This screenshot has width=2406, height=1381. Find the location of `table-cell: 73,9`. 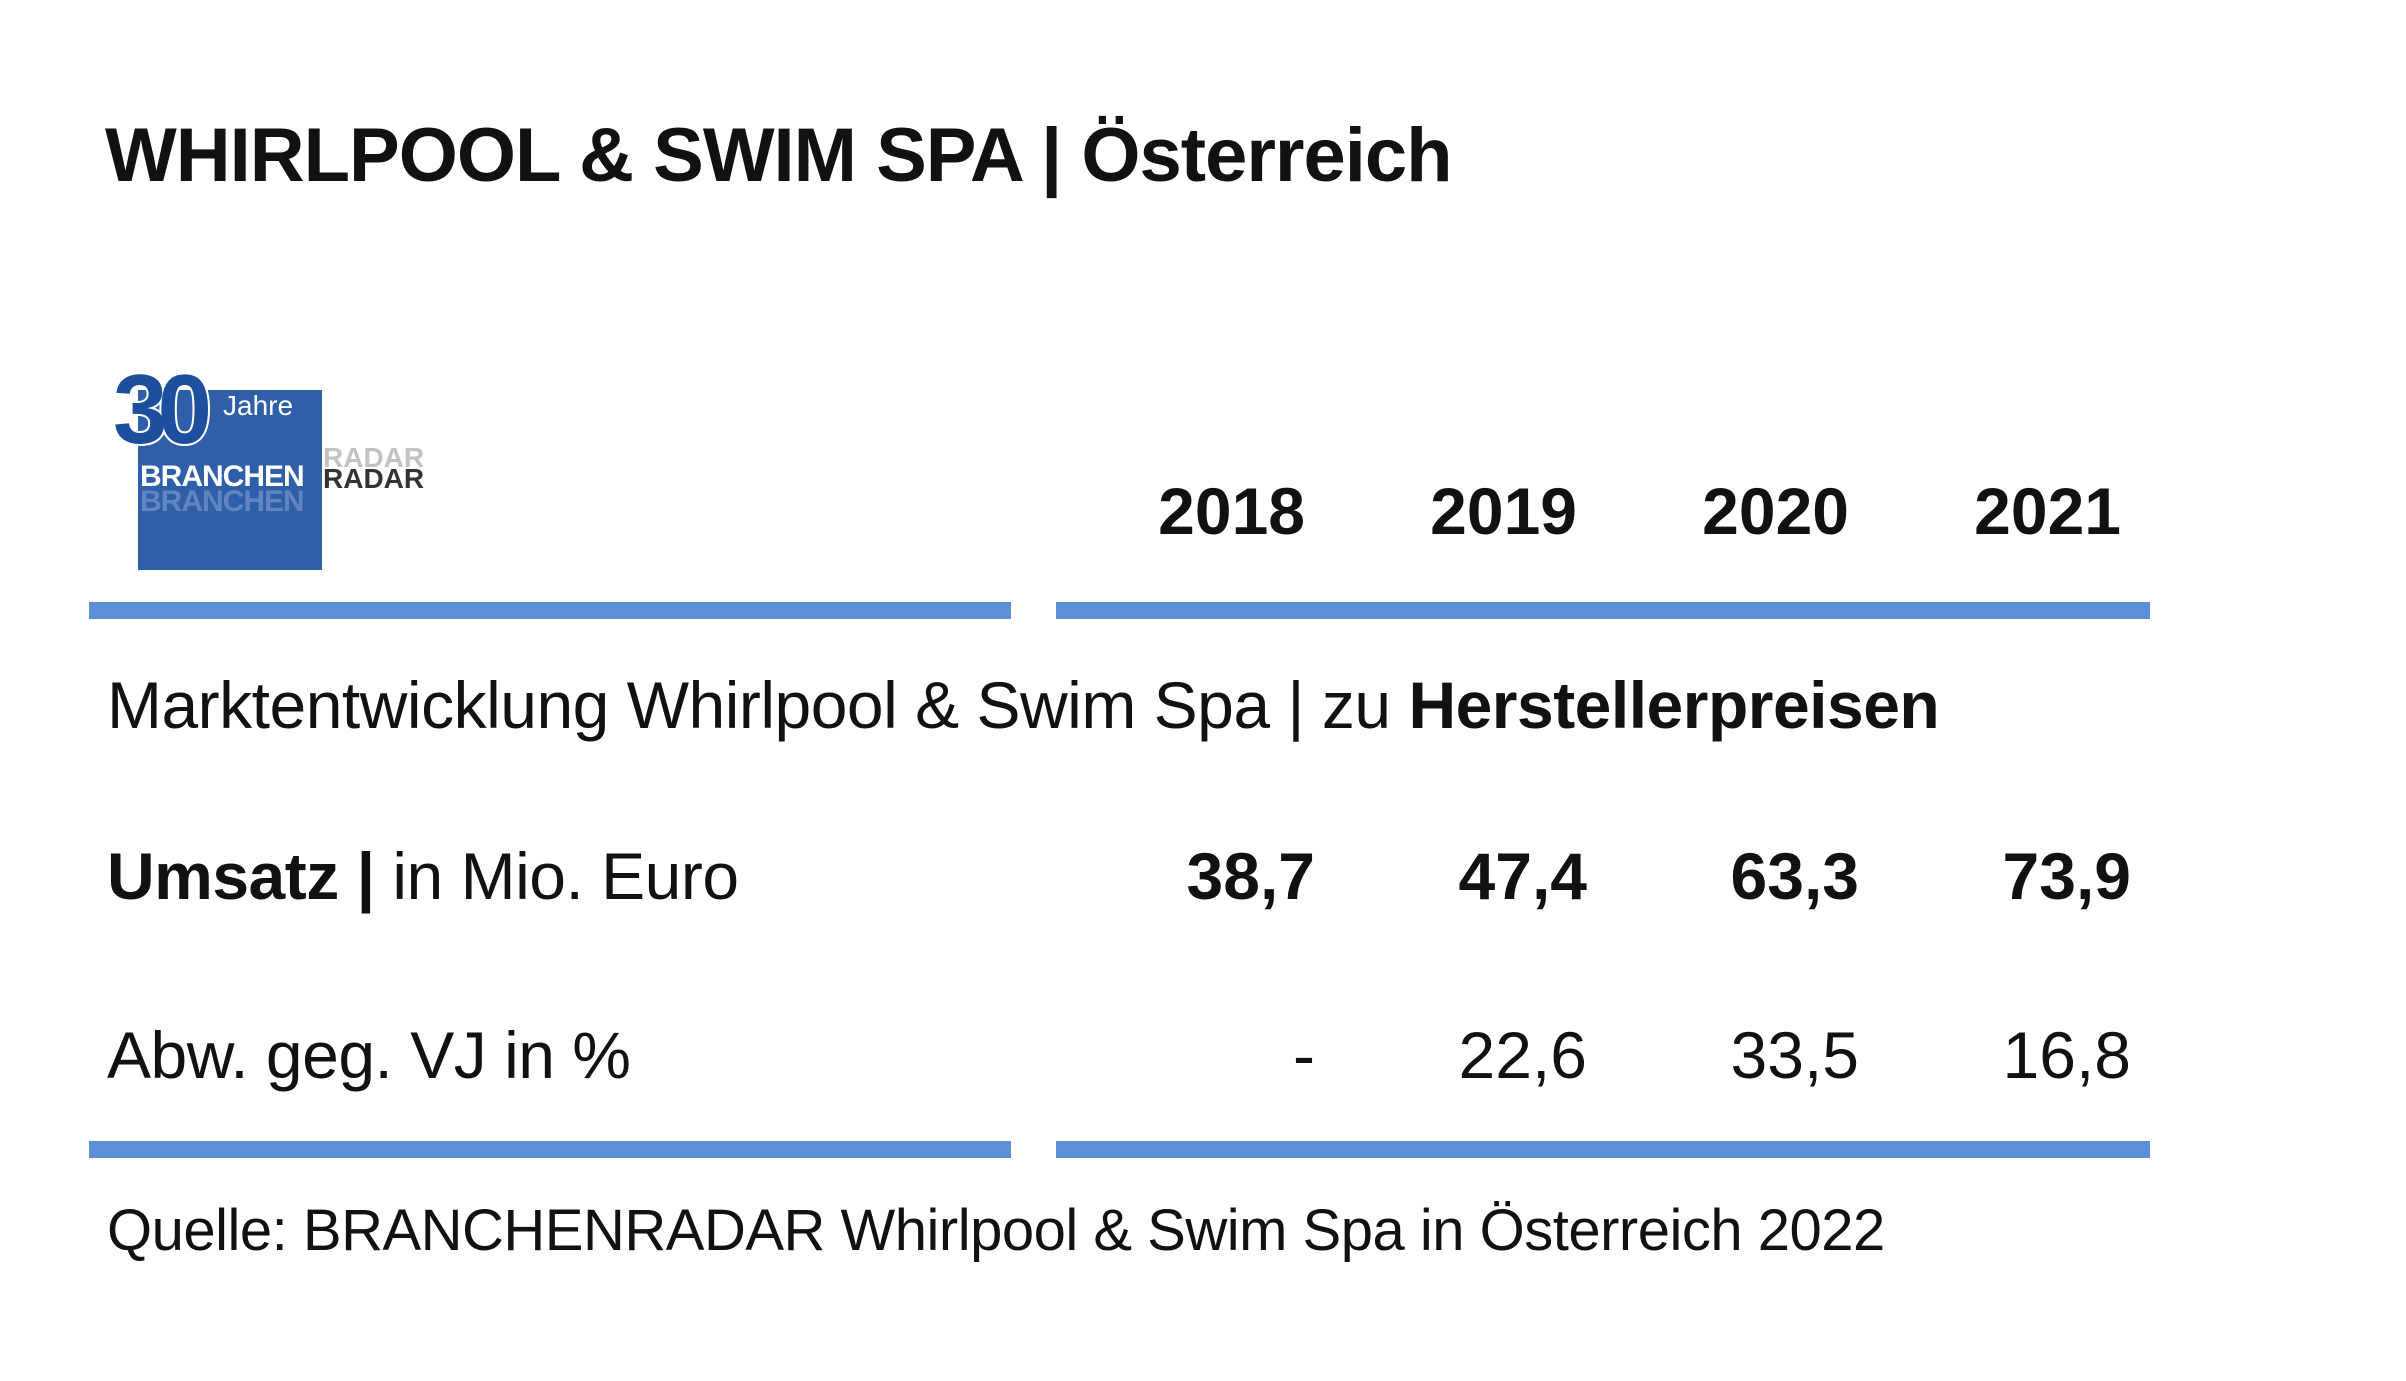

table-cell: 73,9 is located at coordinates (2066, 876).